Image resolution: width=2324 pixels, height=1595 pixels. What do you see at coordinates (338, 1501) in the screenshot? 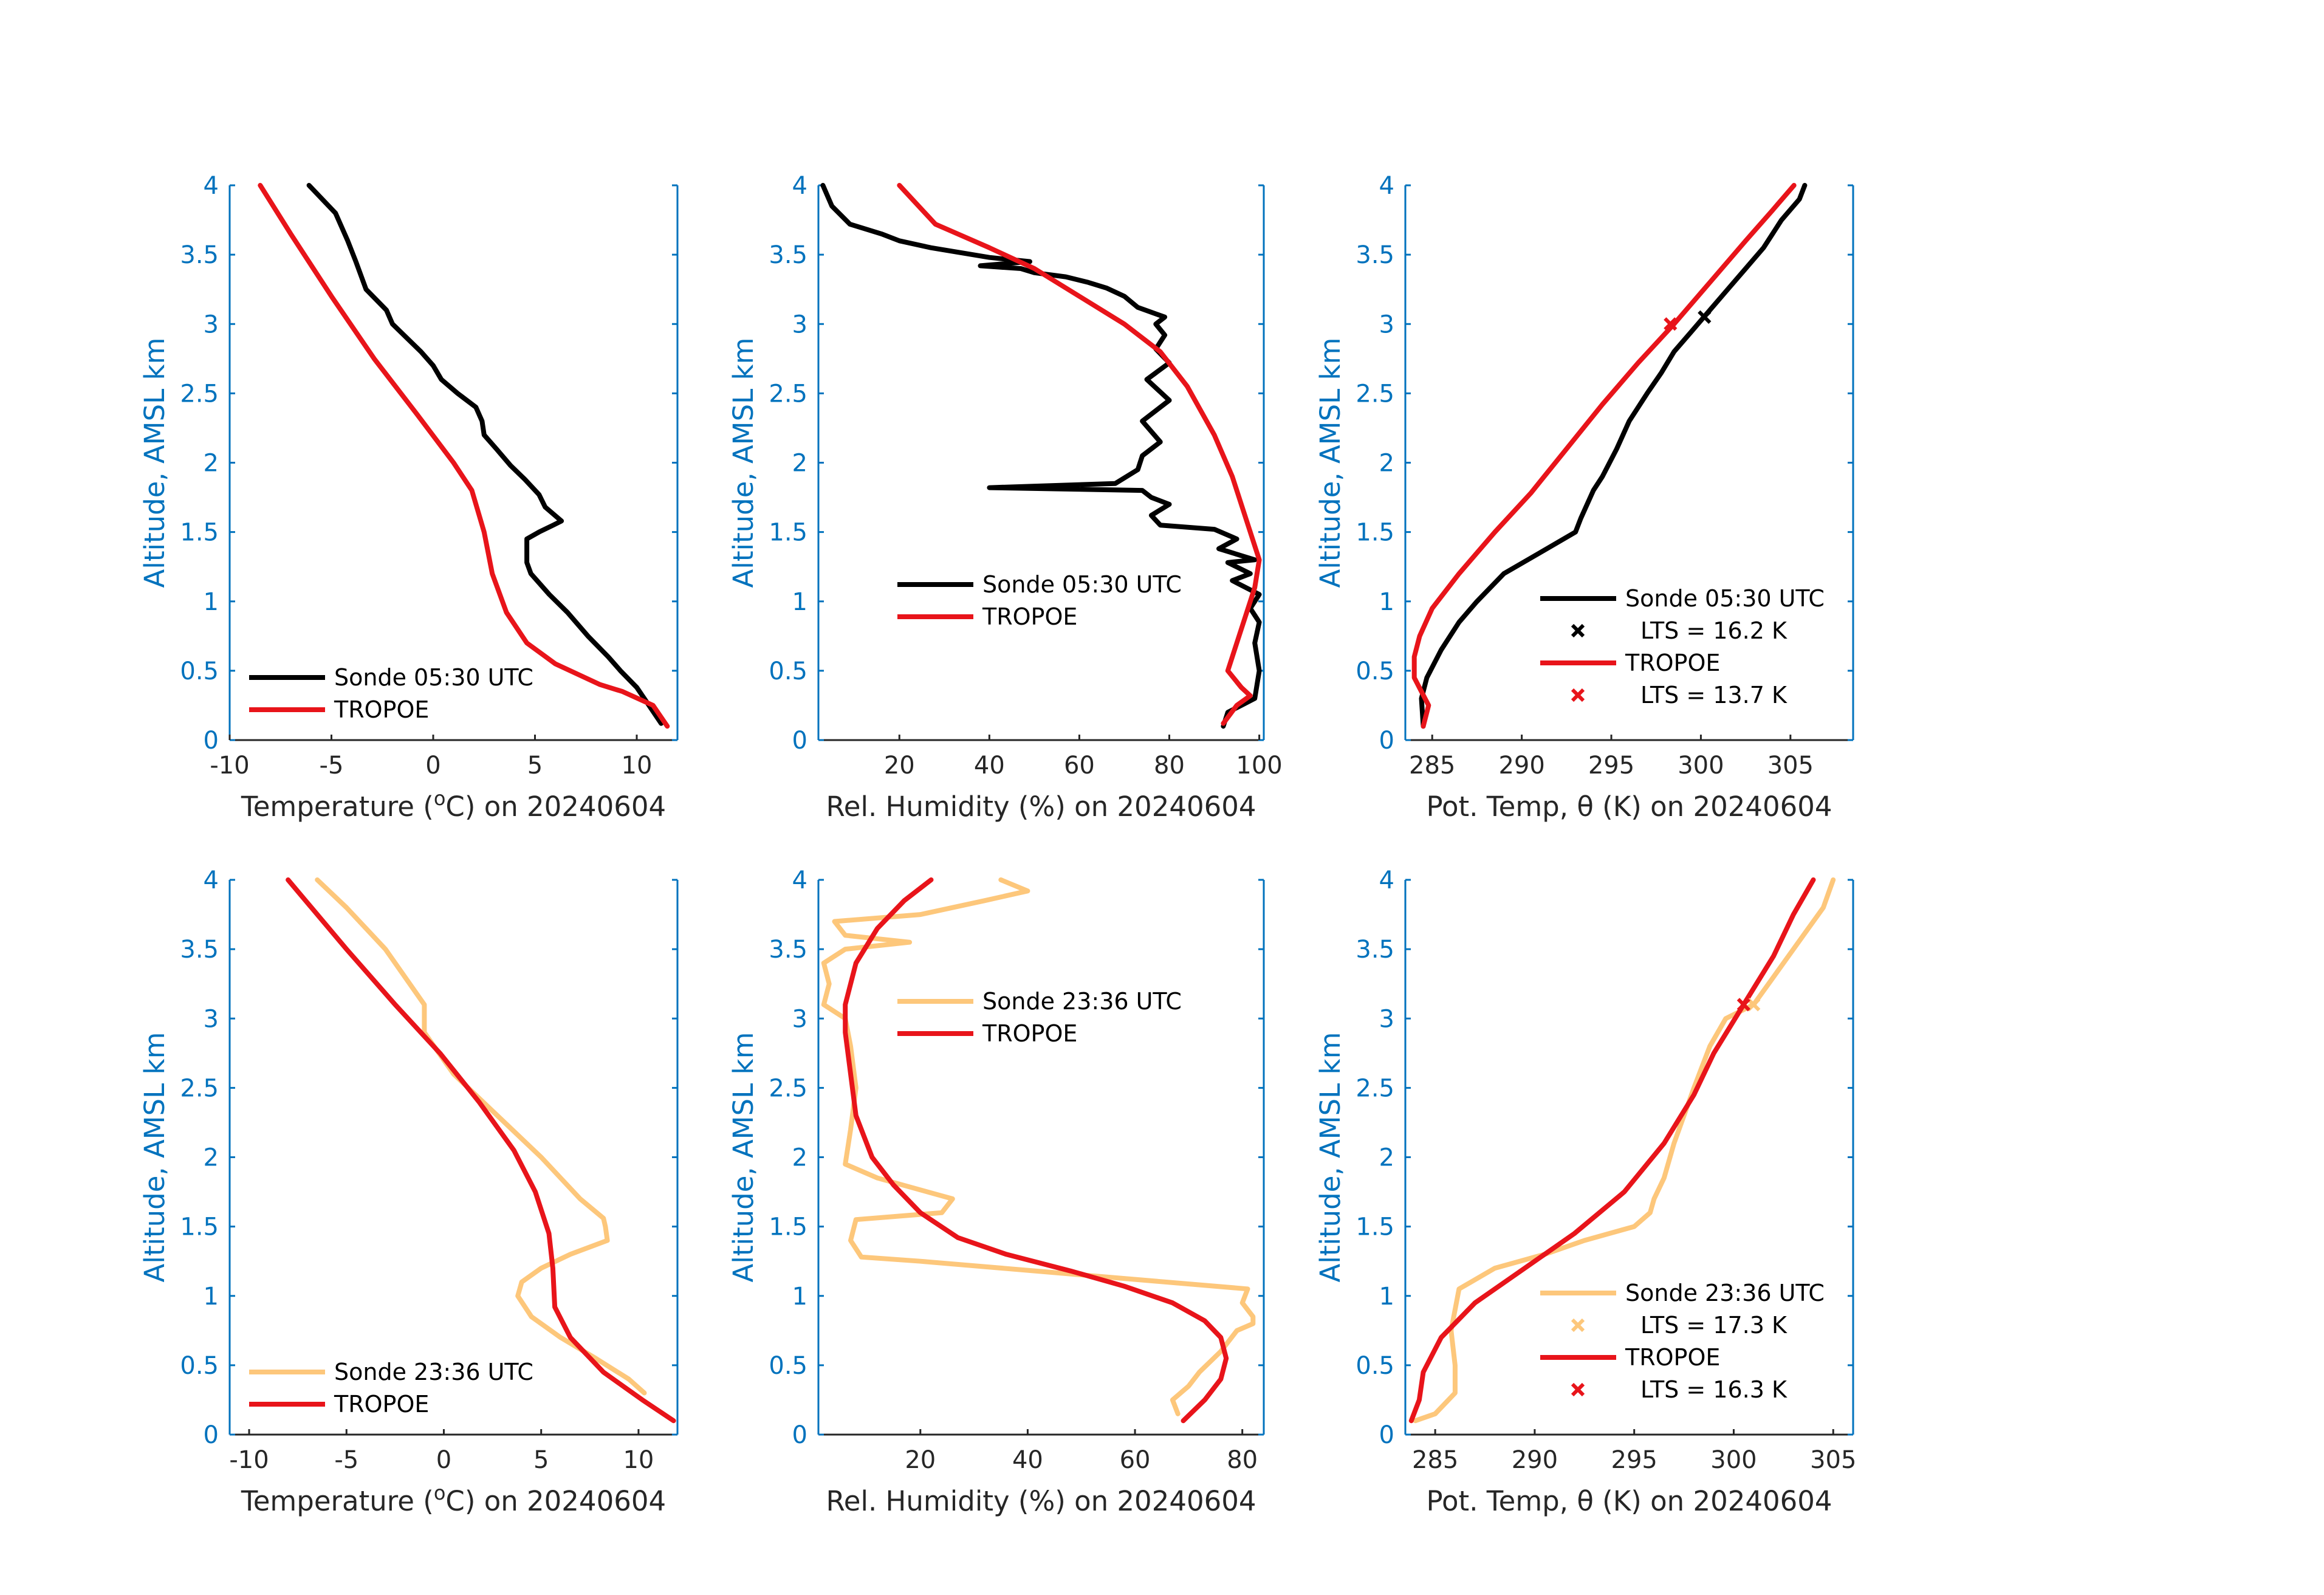
I see `x-axis-label-main: Temperature (` at bounding box center [338, 1501].